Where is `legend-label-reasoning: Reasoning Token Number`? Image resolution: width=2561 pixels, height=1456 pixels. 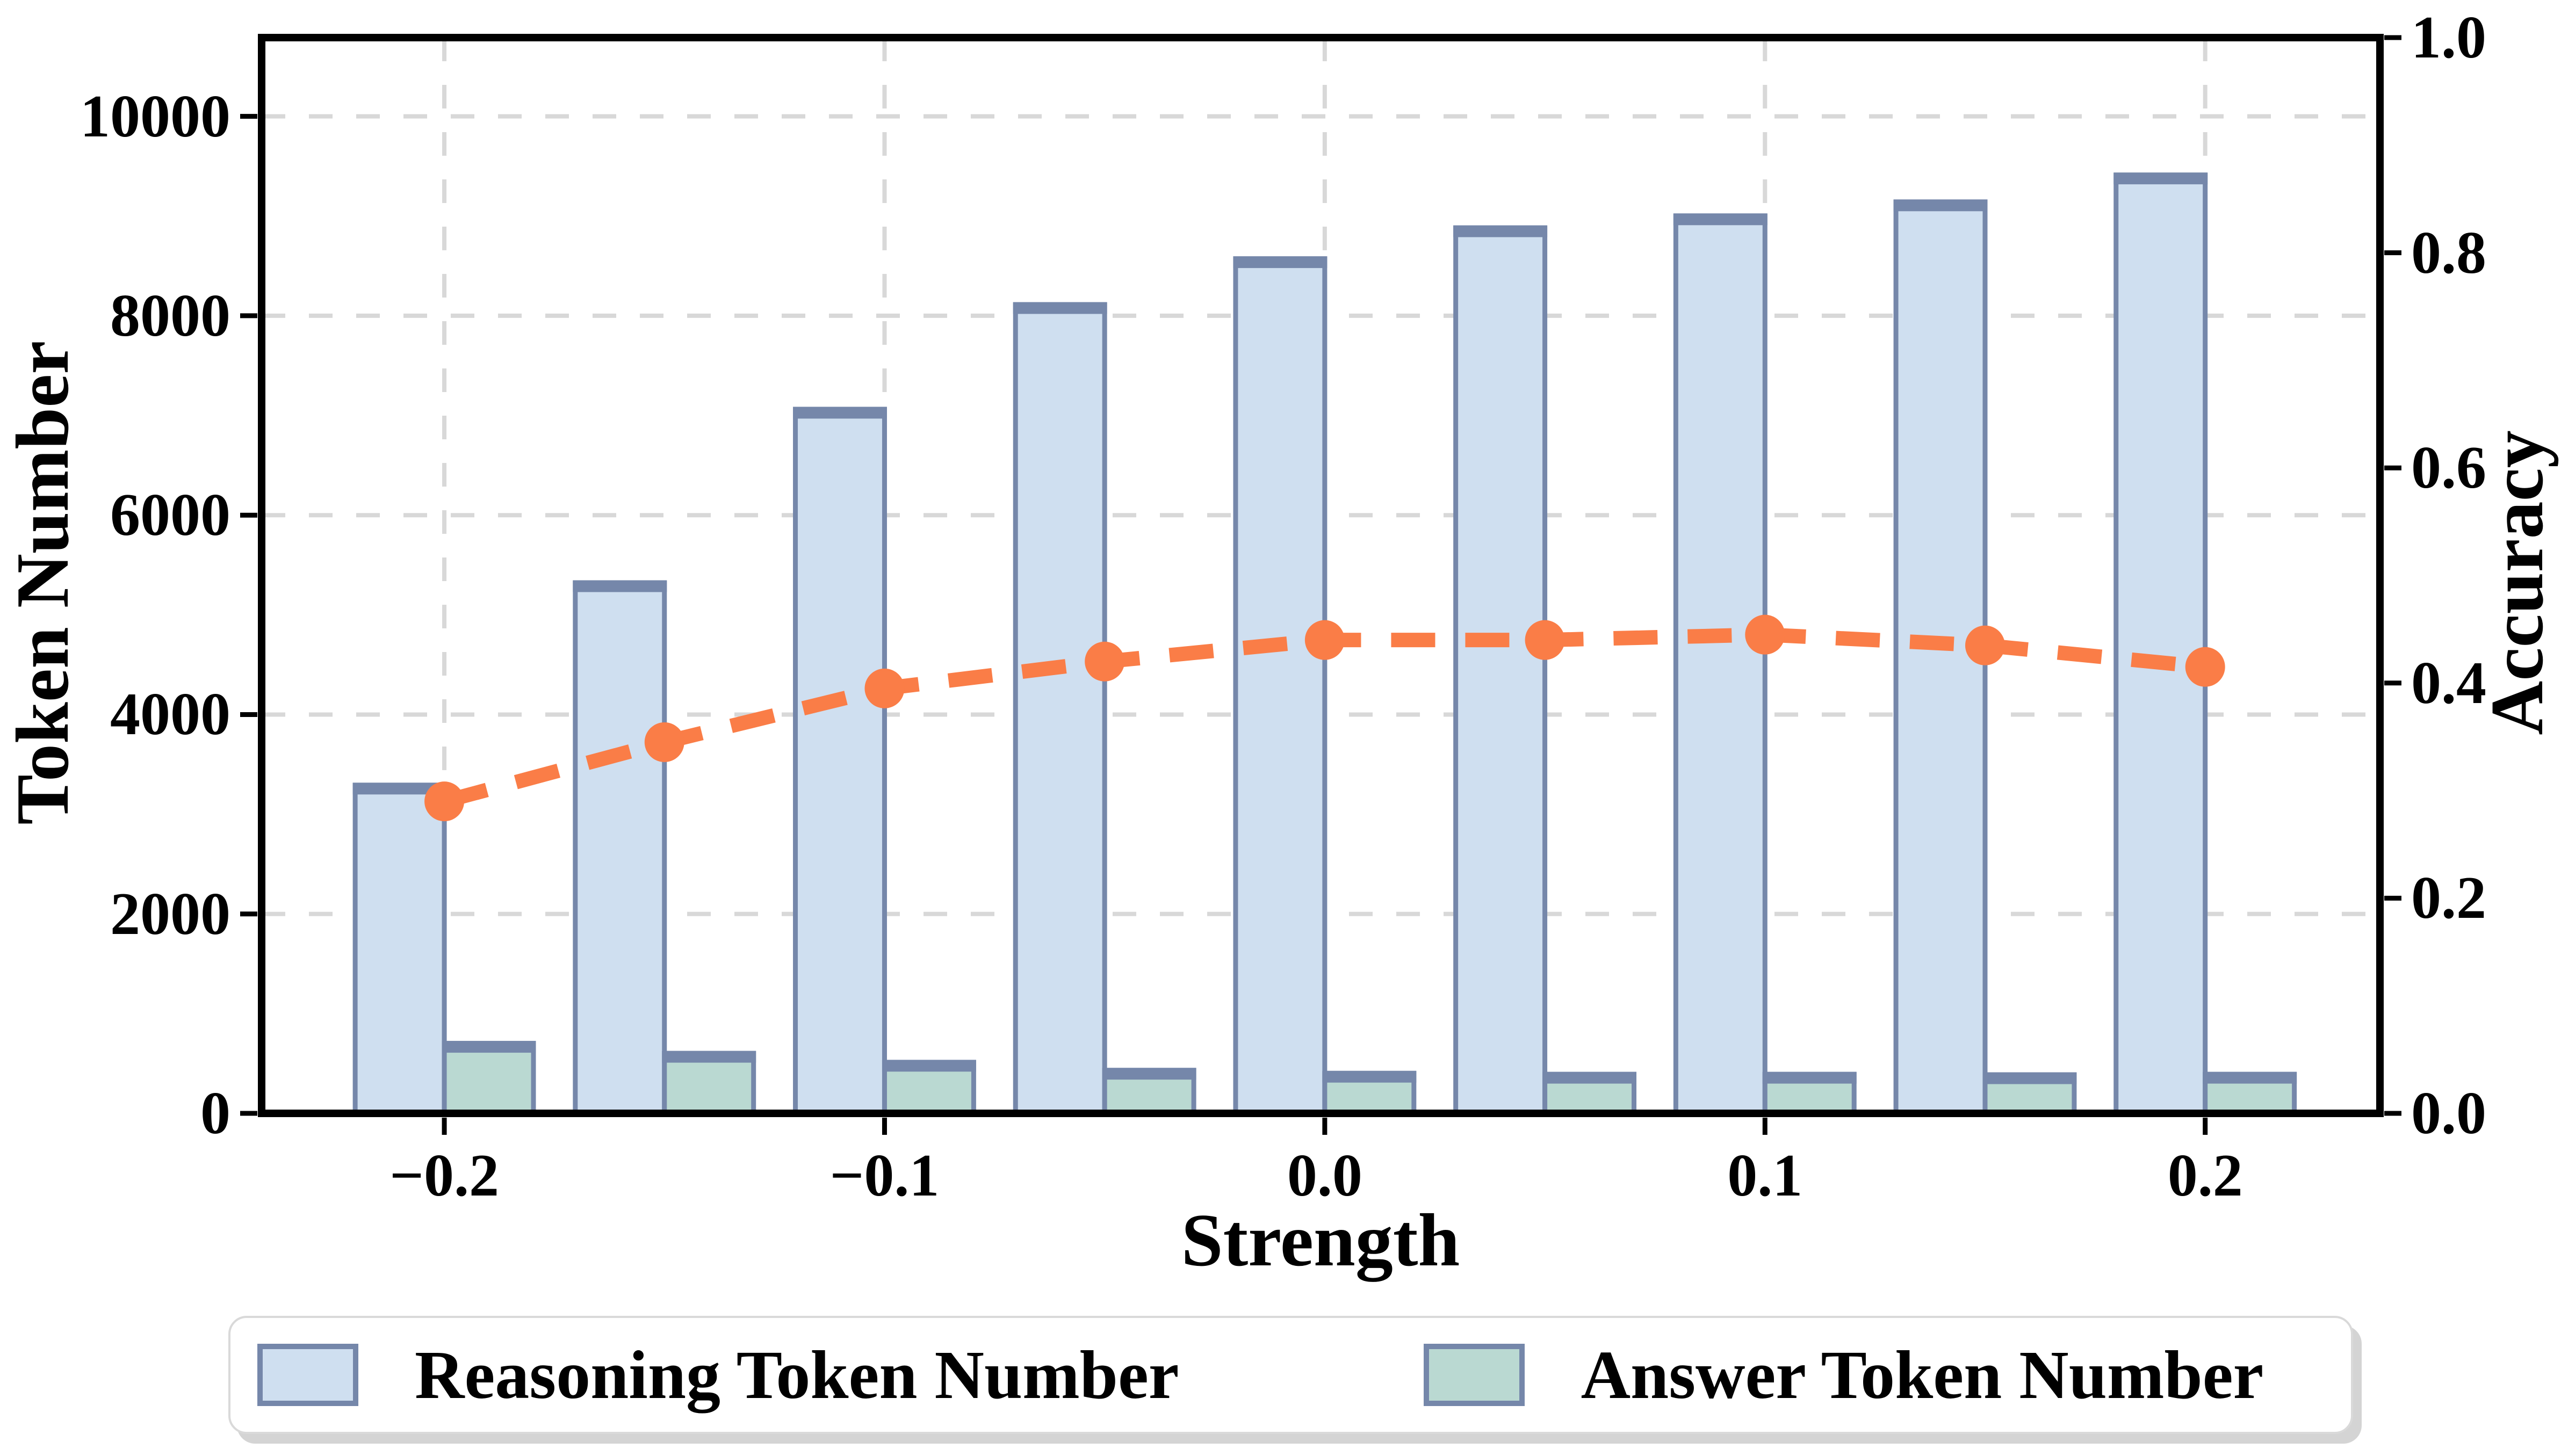 legend-label-reasoning: Reasoning Token Number is located at coordinates (797, 1375).